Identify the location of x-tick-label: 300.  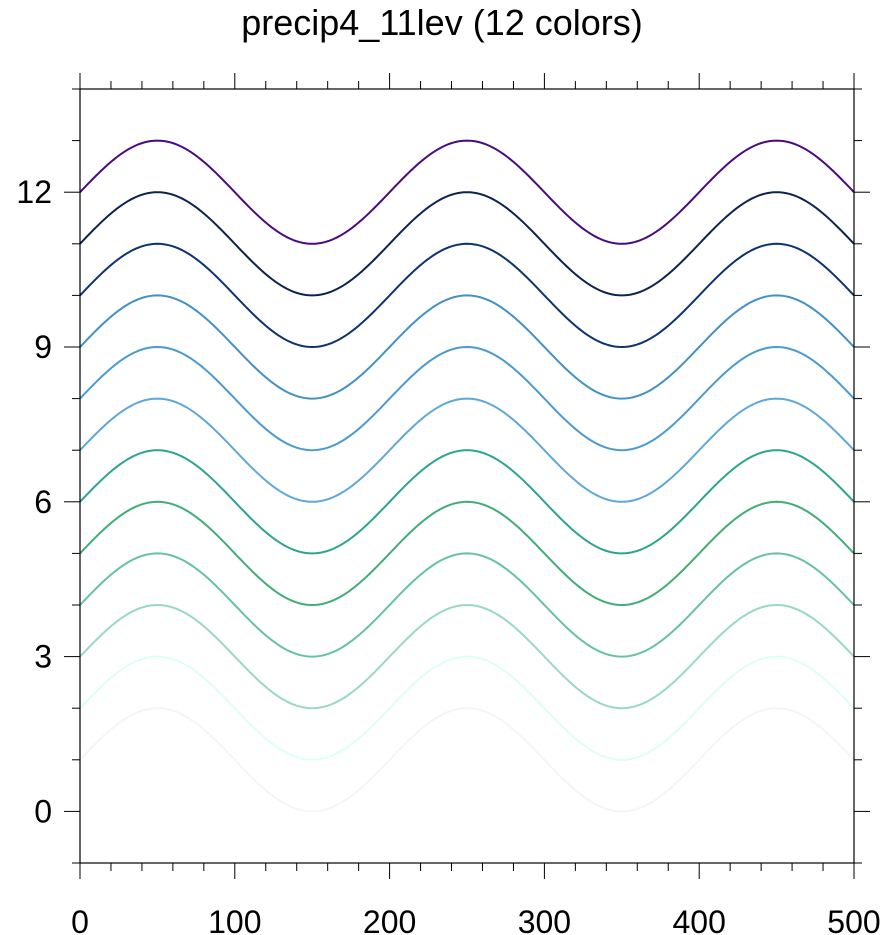
(544, 919).